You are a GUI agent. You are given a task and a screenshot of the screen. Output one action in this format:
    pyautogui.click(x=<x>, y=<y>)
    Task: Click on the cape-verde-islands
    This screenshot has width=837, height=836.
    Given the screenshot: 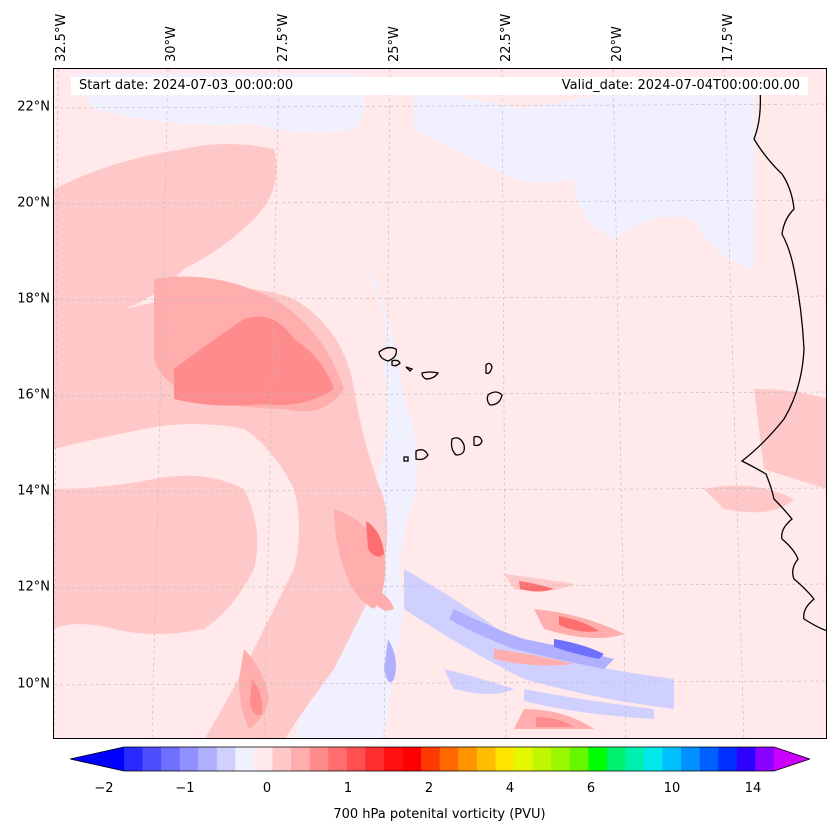 What is the action you would take?
    pyautogui.click(x=440, y=404)
    